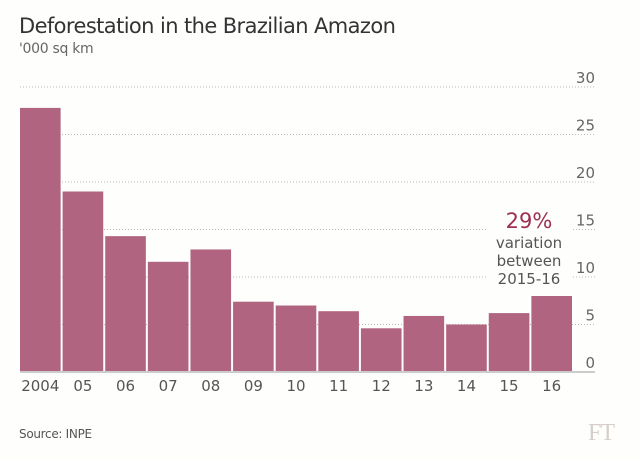 This screenshot has width=640, height=460. What do you see at coordinates (40, 386) in the screenshot?
I see `x-tick-label: 2004` at bounding box center [40, 386].